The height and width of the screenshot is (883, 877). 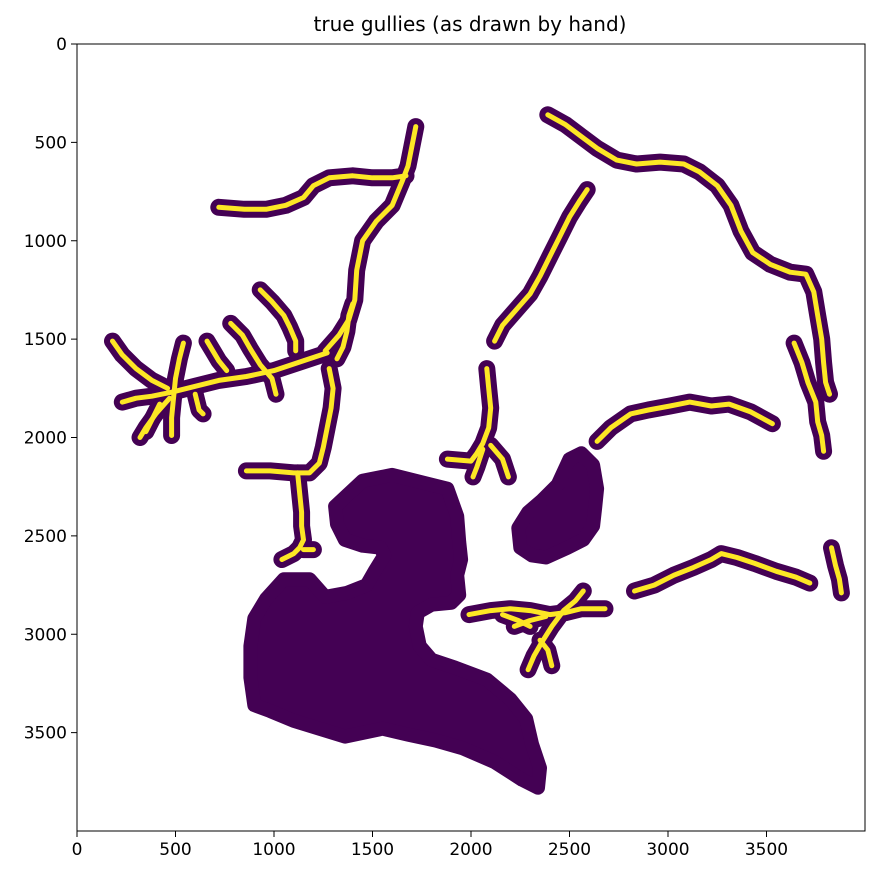 I want to click on y-tick-label-5: 2500, so click(x=45, y=537).